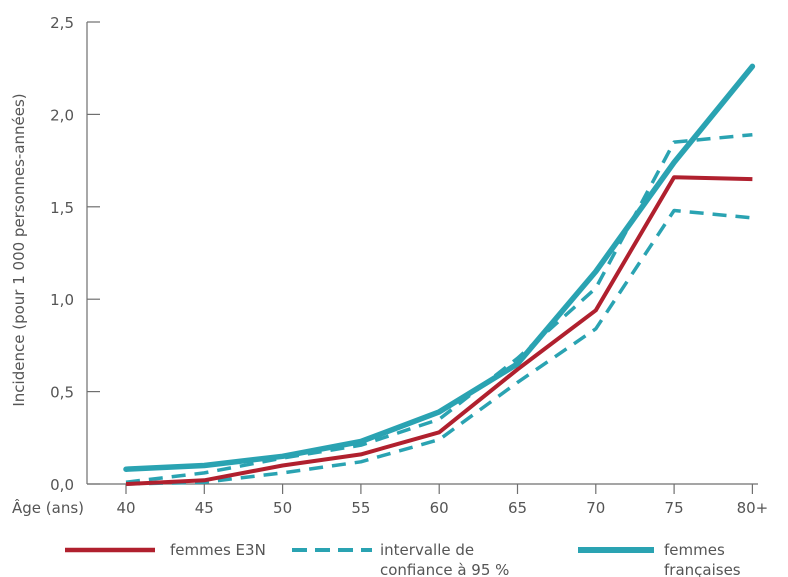 The height and width of the screenshot is (577, 788). What do you see at coordinates (694, 550) in the screenshot?
I see `legend-label: femmes` at bounding box center [694, 550].